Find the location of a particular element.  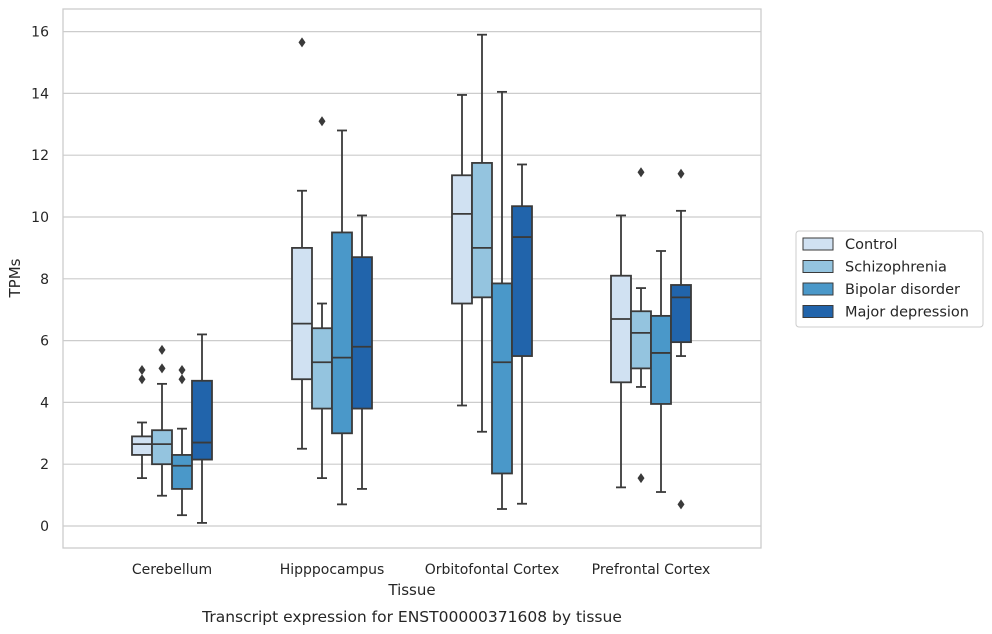

x-axis-label: Tissue is located at coordinates (411, 590).